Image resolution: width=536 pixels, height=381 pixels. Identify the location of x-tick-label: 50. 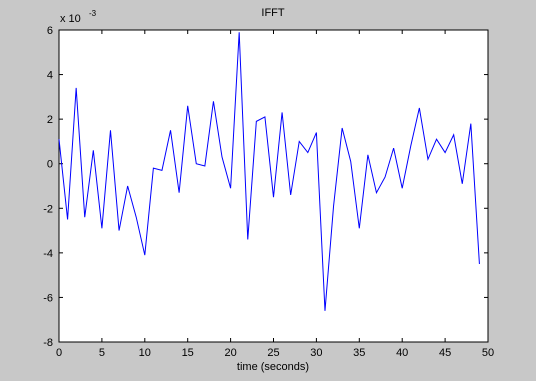
(488, 353).